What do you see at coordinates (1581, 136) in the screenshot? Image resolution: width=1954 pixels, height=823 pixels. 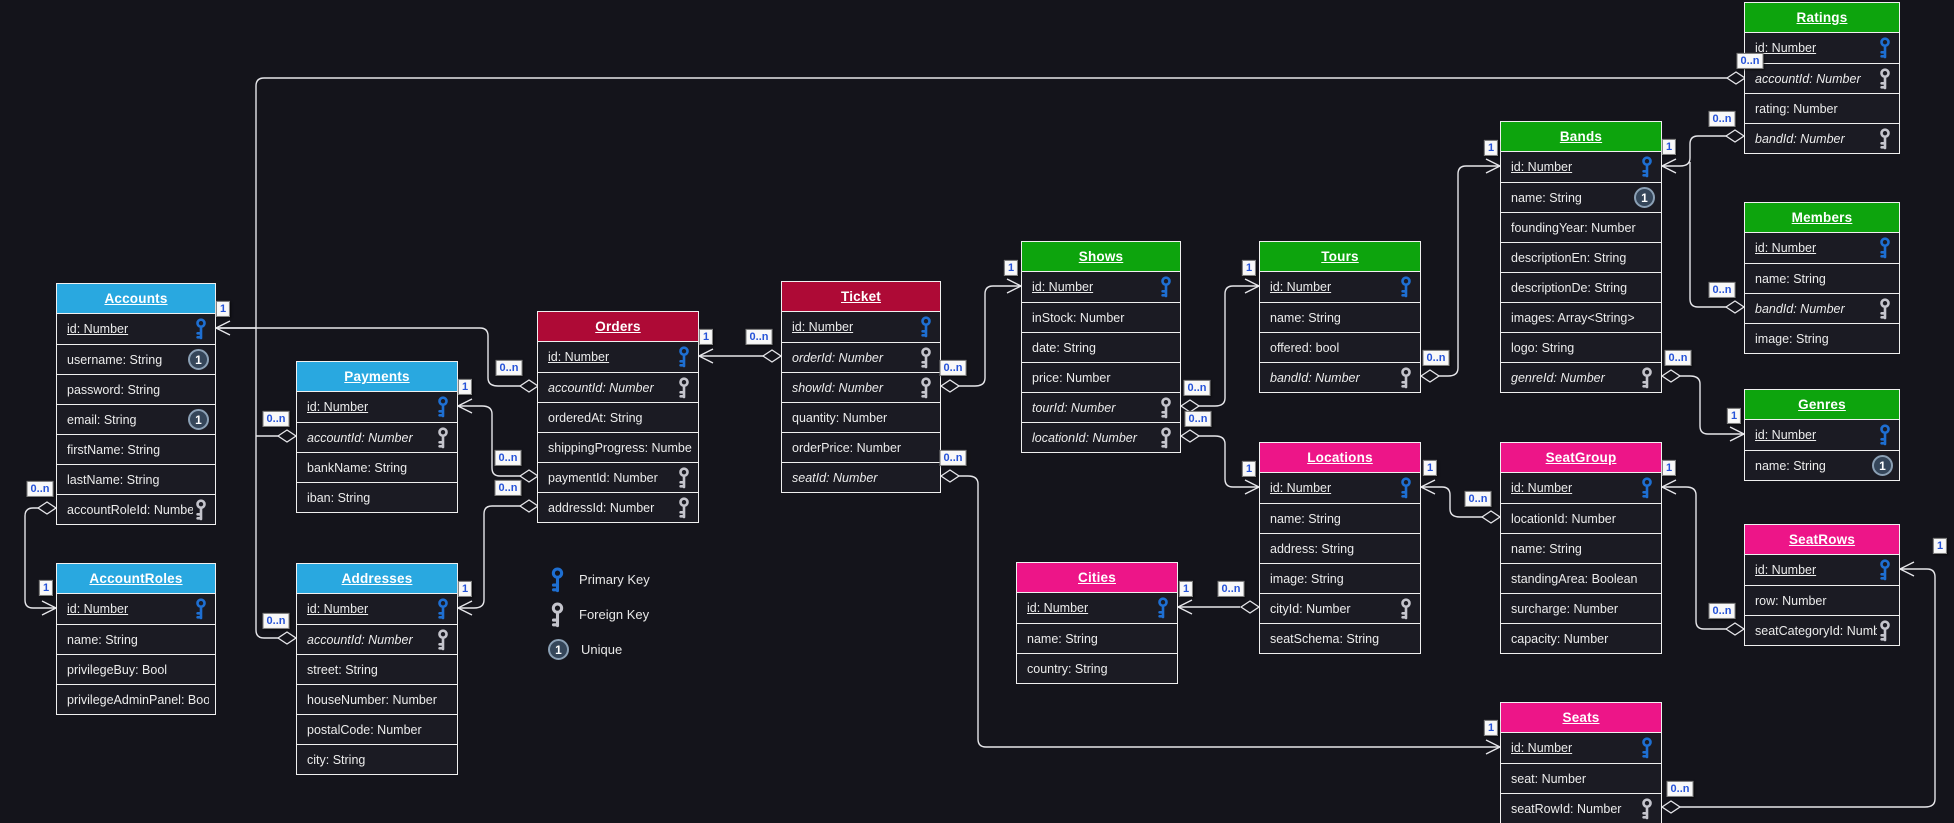 I see `table-title: Bands` at bounding box center [1581, 136].